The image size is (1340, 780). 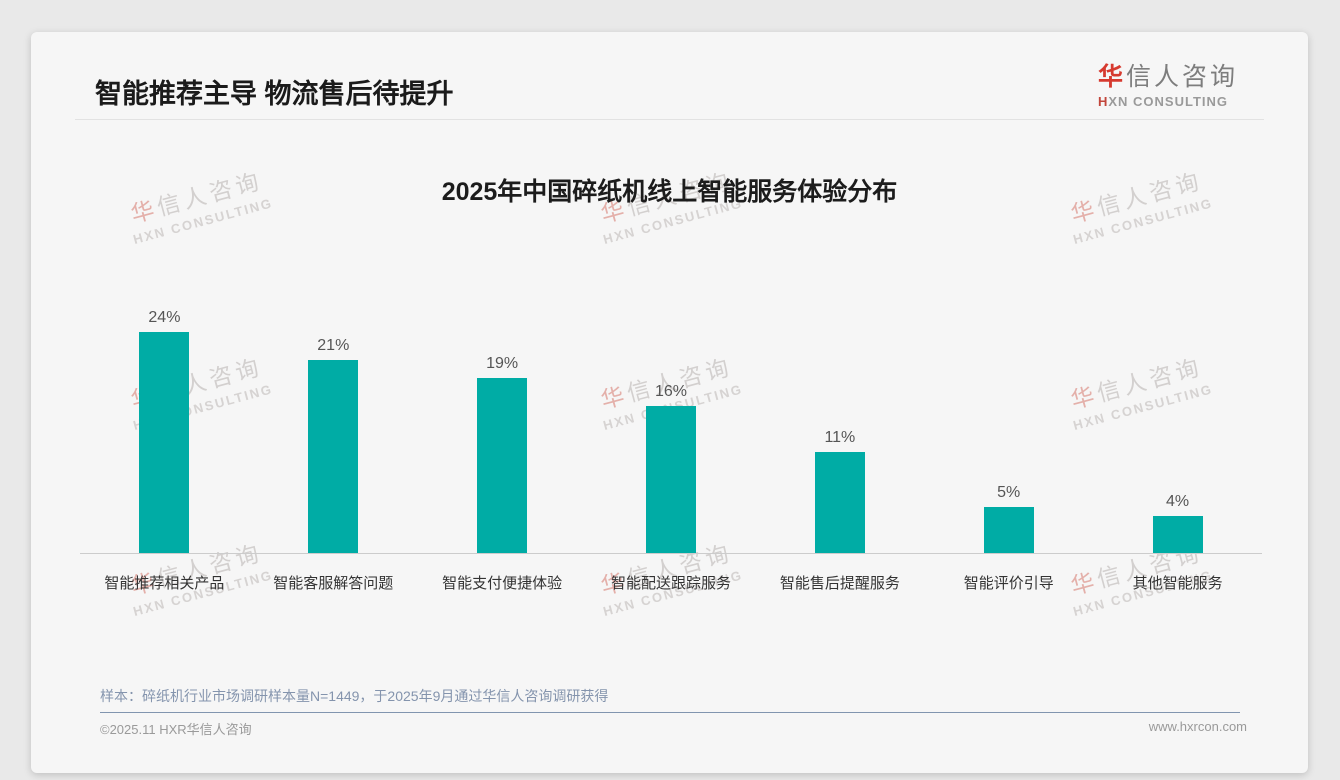 I want to click on chart-title: 2025年中国碎纸机线上智能服务体验分布, so click(x=669, y=192).